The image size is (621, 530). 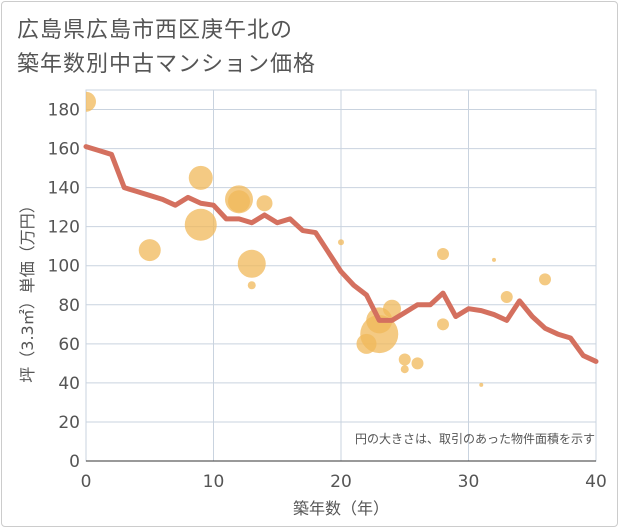 I want to click on x-tick-label: 20, so click(x=341, y=482).